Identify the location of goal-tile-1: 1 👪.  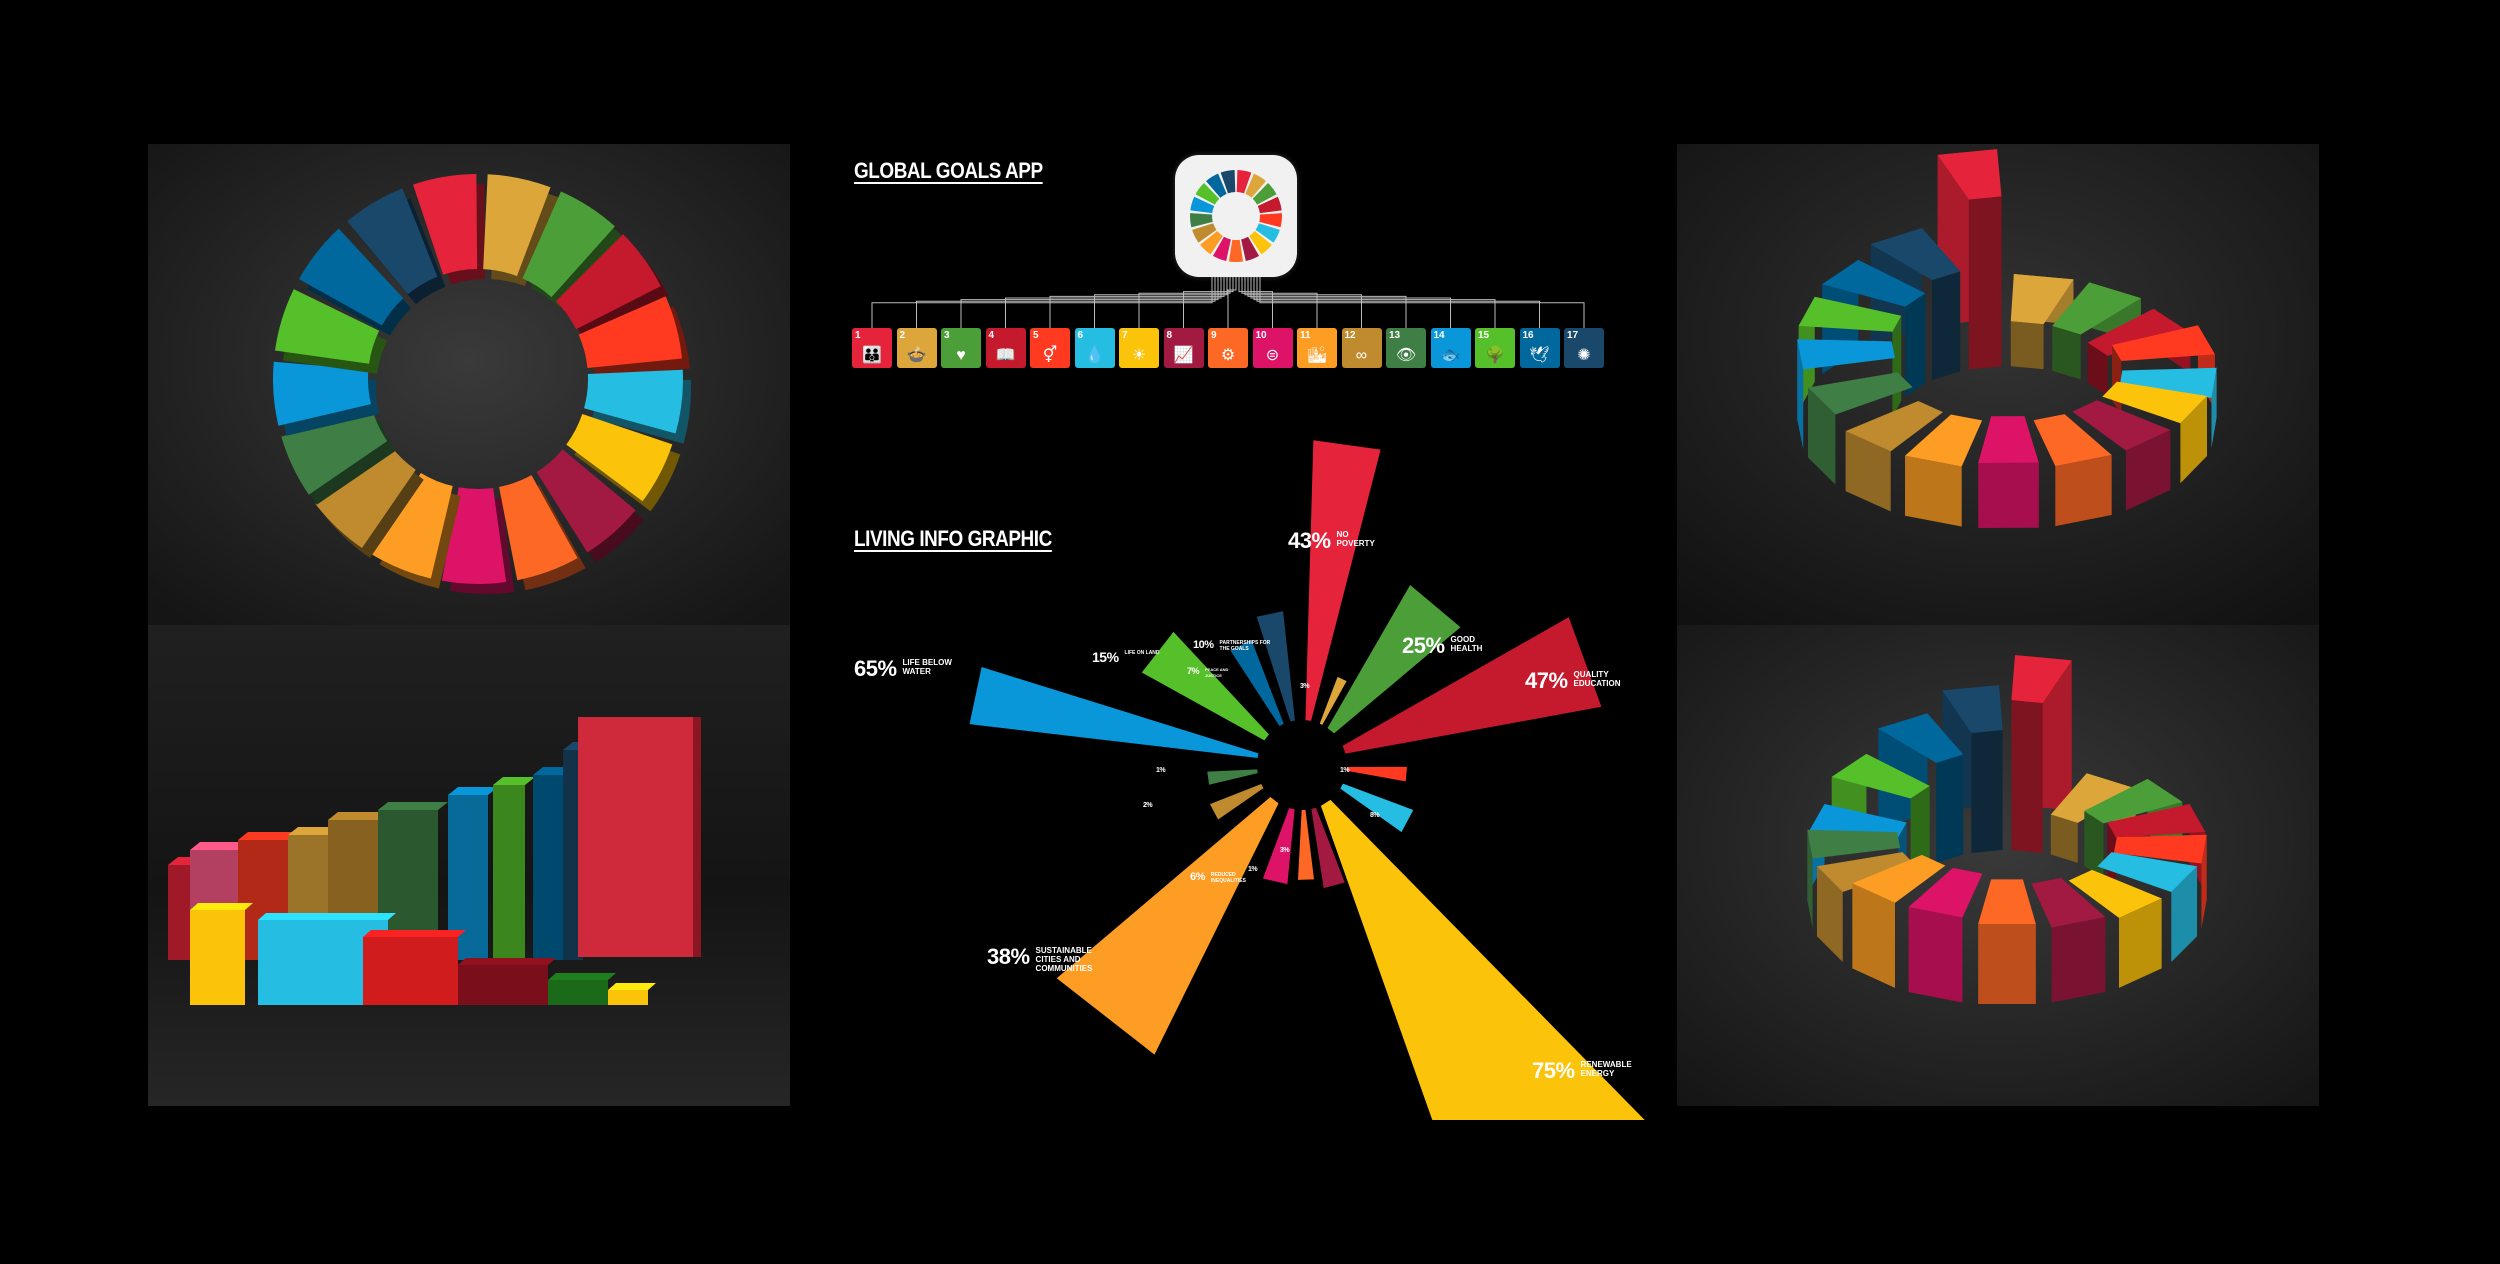
(872, 348).